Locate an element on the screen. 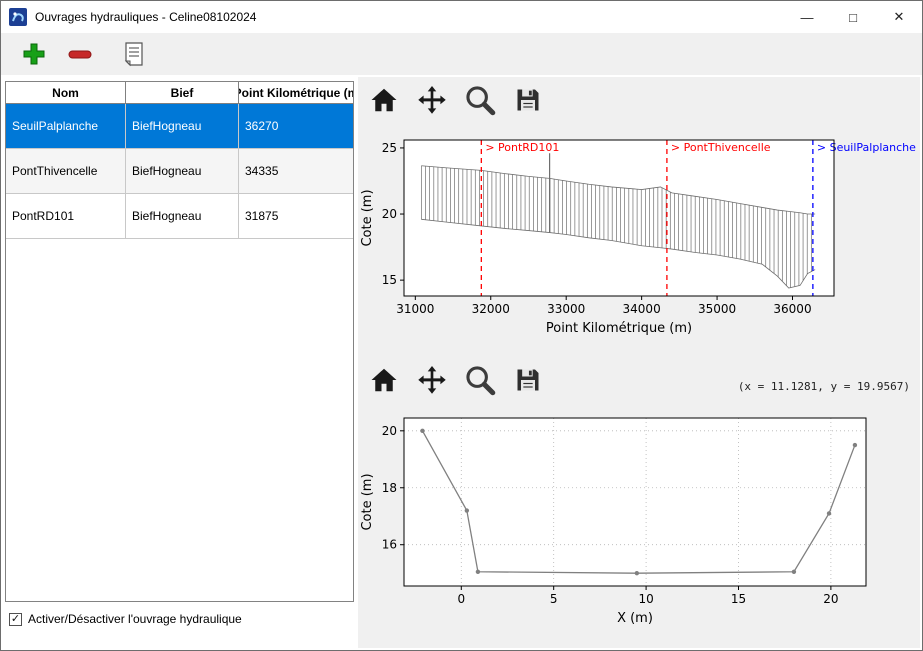 This screenshot has height=651, width=923. check-icon: ✓ is located at coordinates (15, 618).